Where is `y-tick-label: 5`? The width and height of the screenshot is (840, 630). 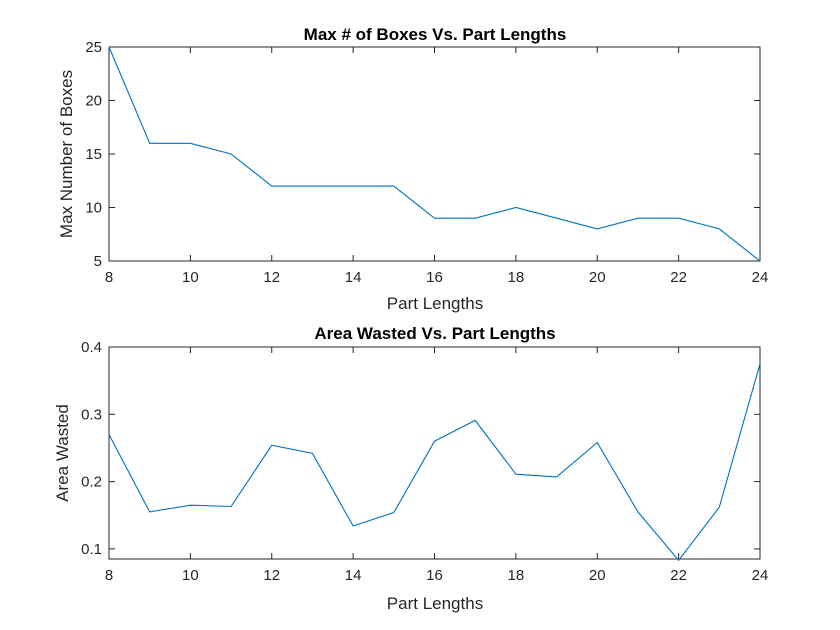
y-tick-label: 5 is located at coordinates (98, 261).